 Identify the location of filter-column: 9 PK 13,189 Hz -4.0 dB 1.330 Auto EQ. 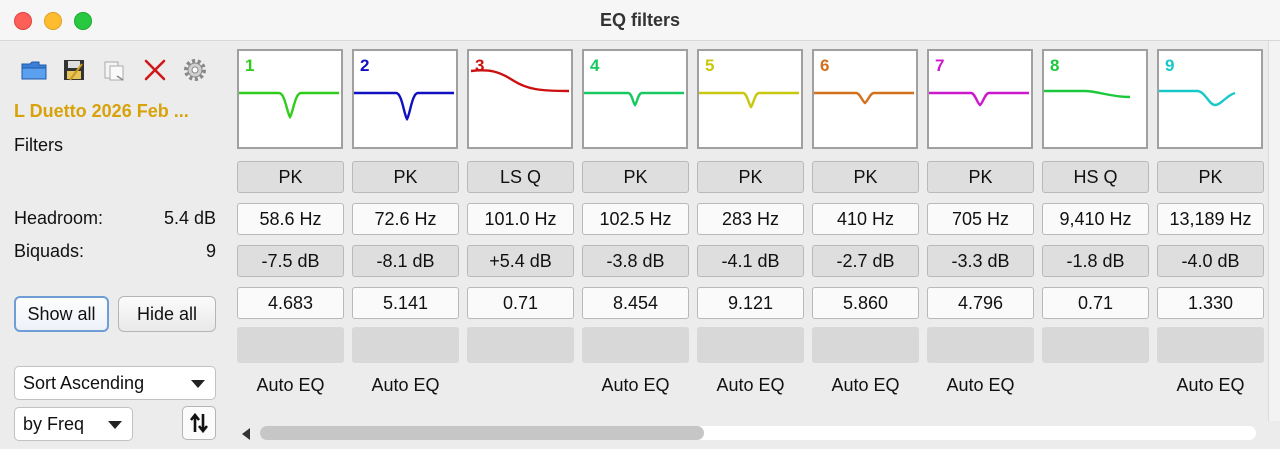
(1210, 221).